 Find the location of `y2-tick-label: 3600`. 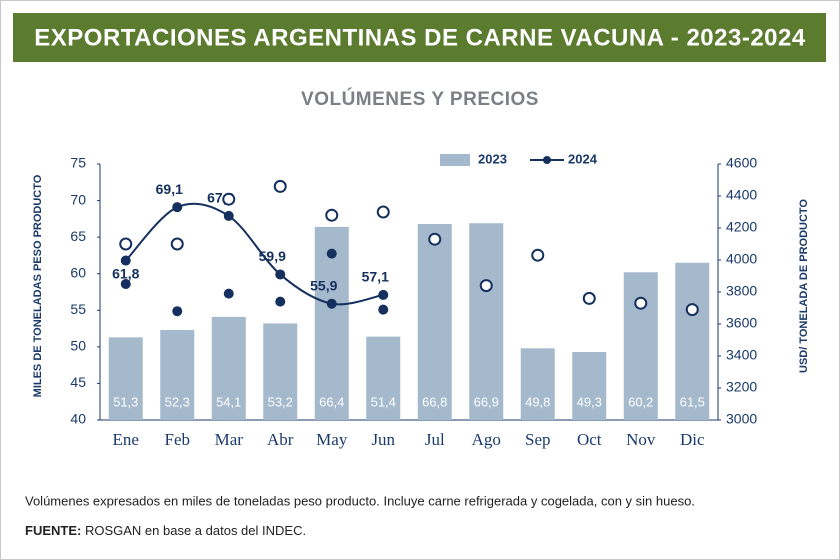

y2-tick-label: 3600 is located at coordinates (741, 323).